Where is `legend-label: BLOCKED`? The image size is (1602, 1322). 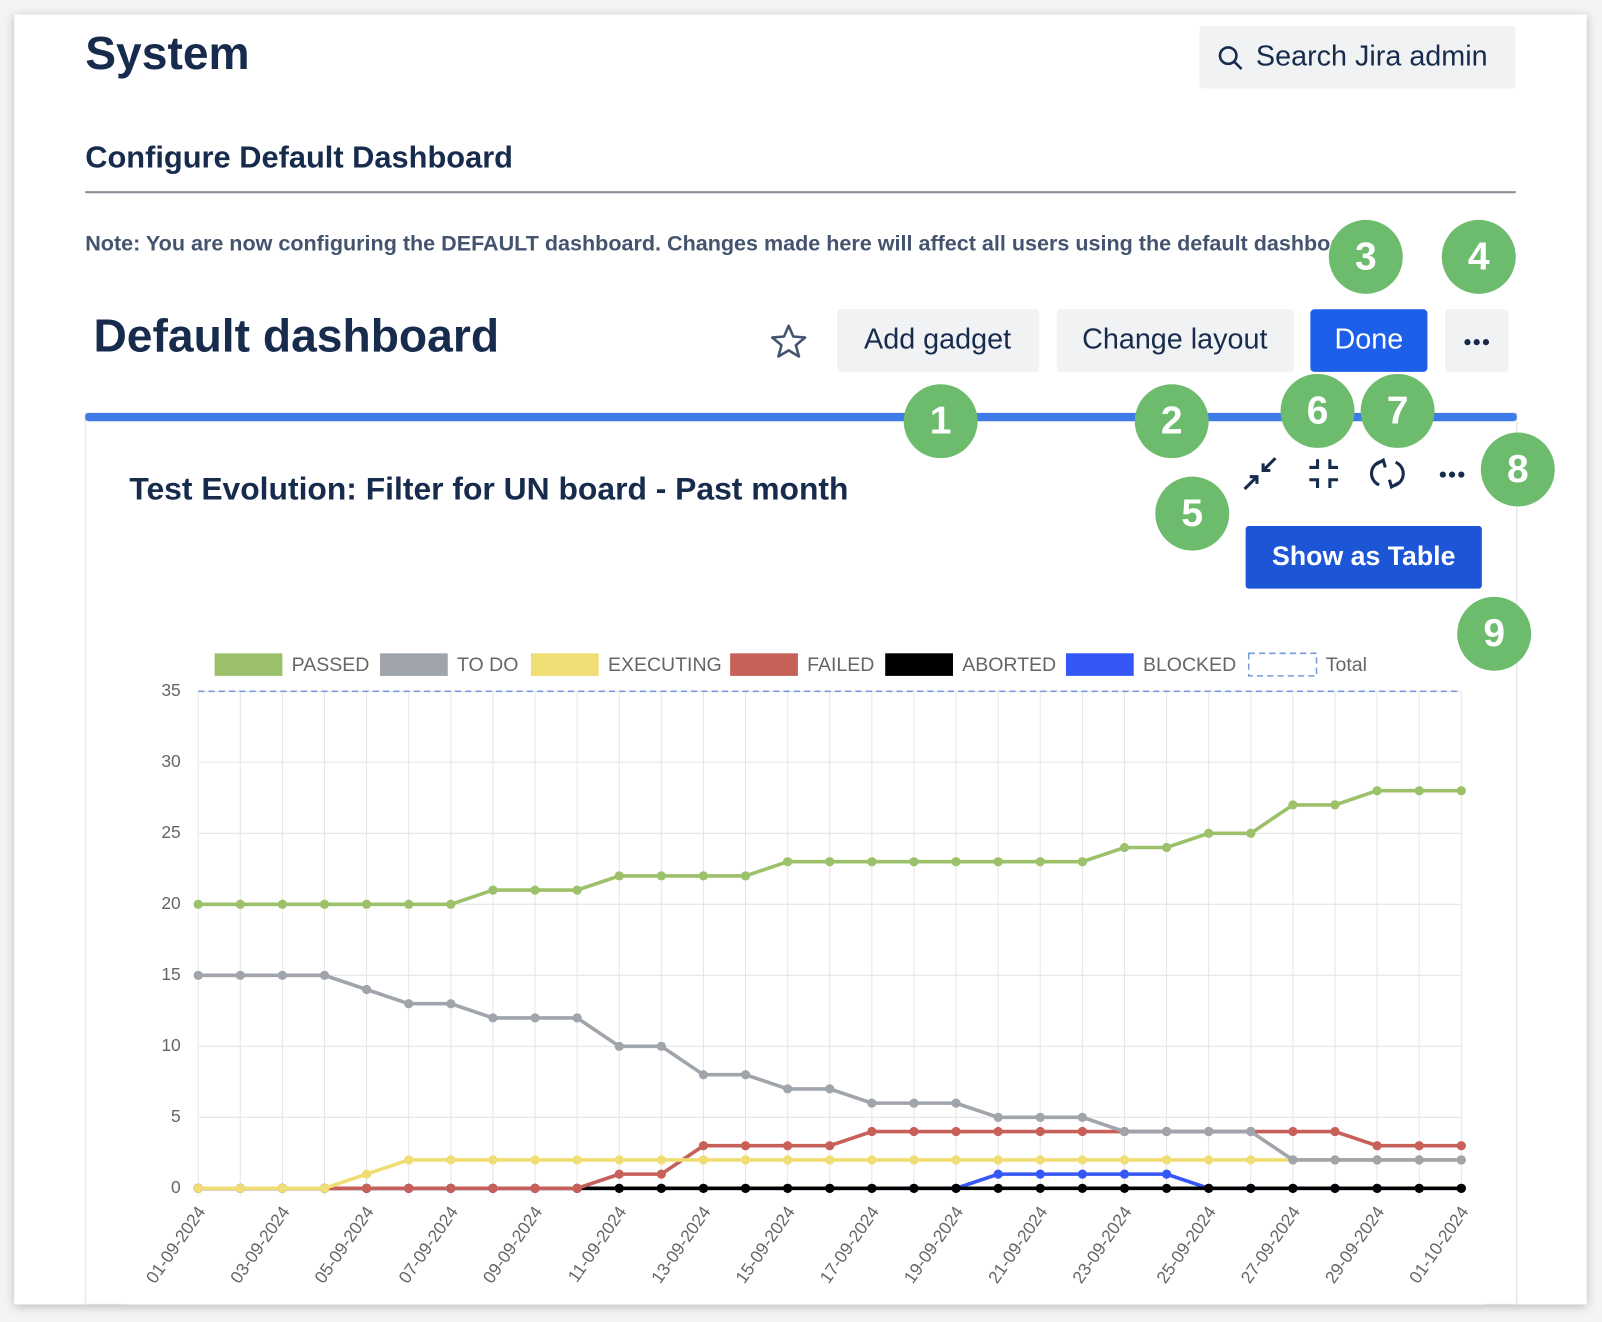
legend-label: BLOCKED is located at coordinates (1189, 665).